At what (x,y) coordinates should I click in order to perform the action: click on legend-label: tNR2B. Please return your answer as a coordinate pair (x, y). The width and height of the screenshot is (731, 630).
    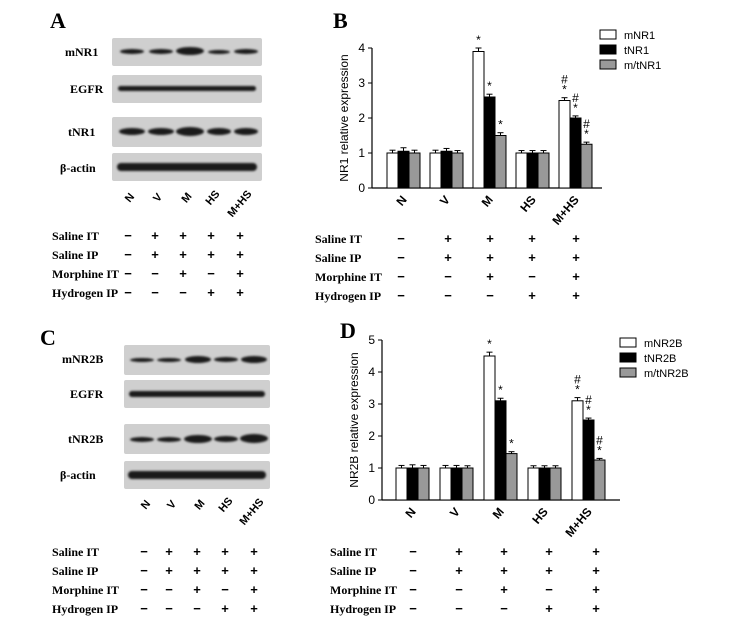
    Looking at the image, I should click on (660, 359).